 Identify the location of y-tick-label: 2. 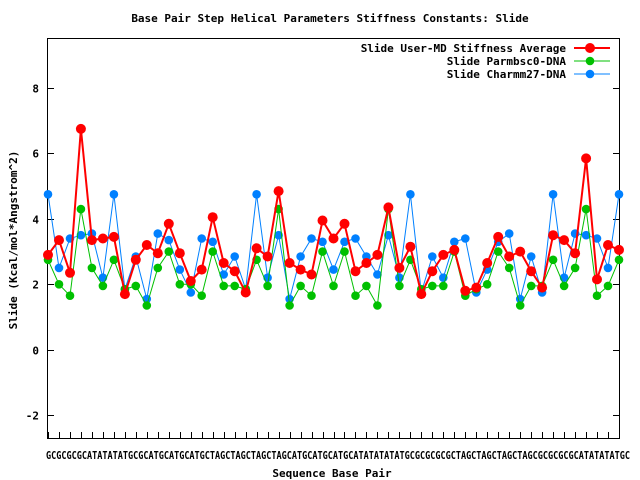
(35, 285).